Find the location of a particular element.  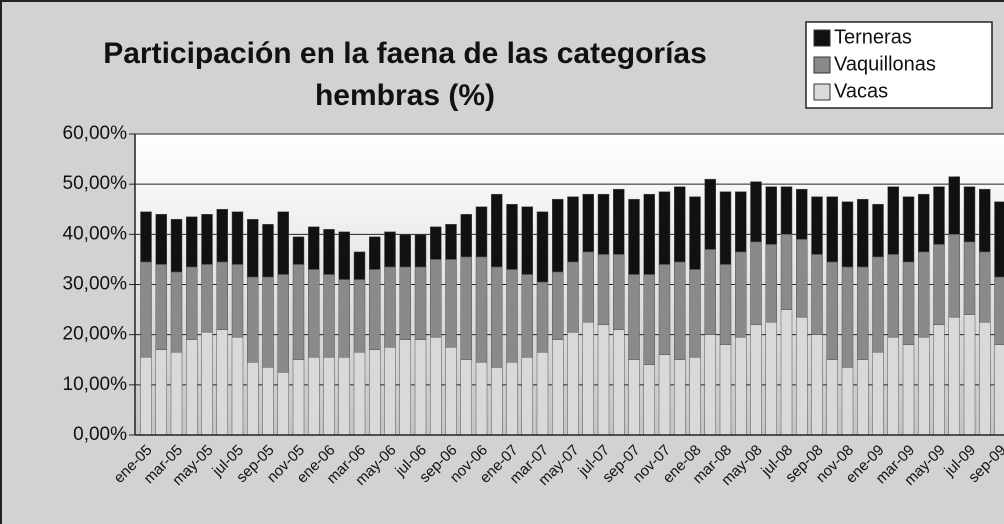

y-tick-label: 50,00% is located at coordinates (95, 183).